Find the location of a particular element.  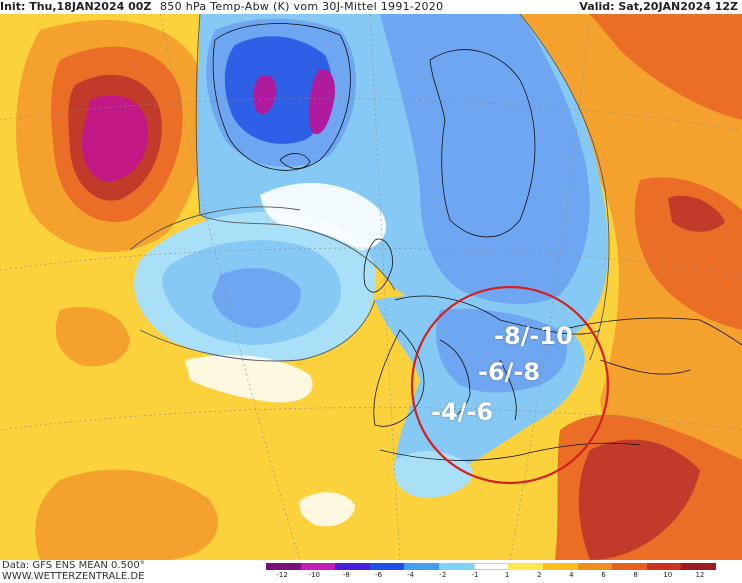

data-source: Data: GFS ENS MEAN 0.500° is located at coordinates (73, 565).